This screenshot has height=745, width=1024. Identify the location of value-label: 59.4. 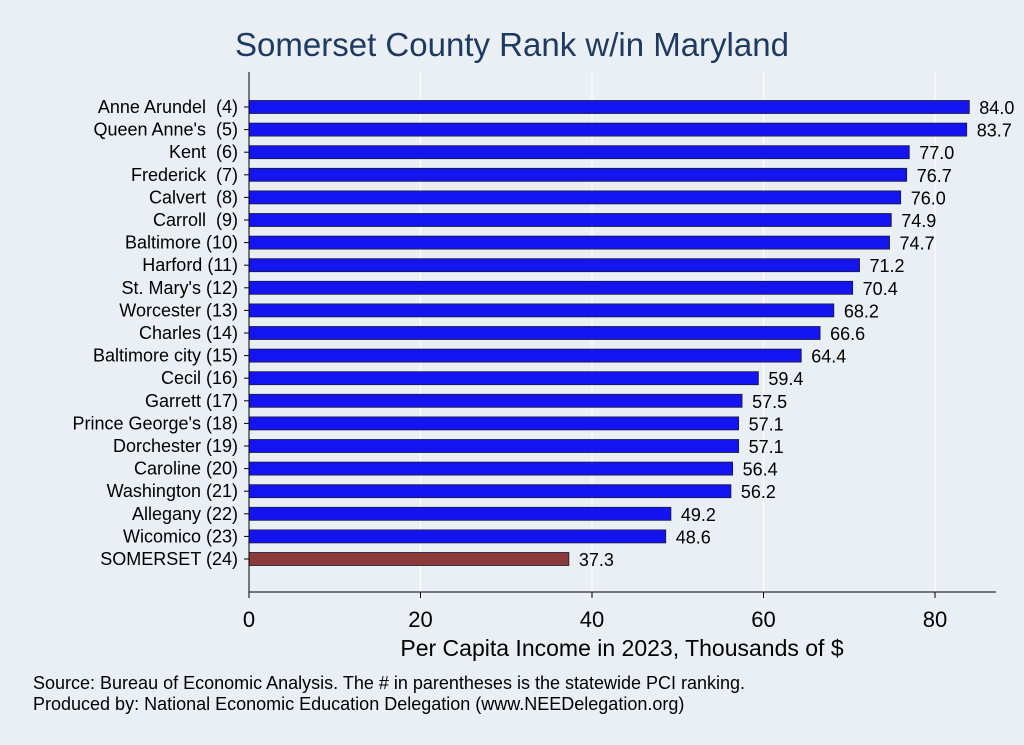
(785, 379).